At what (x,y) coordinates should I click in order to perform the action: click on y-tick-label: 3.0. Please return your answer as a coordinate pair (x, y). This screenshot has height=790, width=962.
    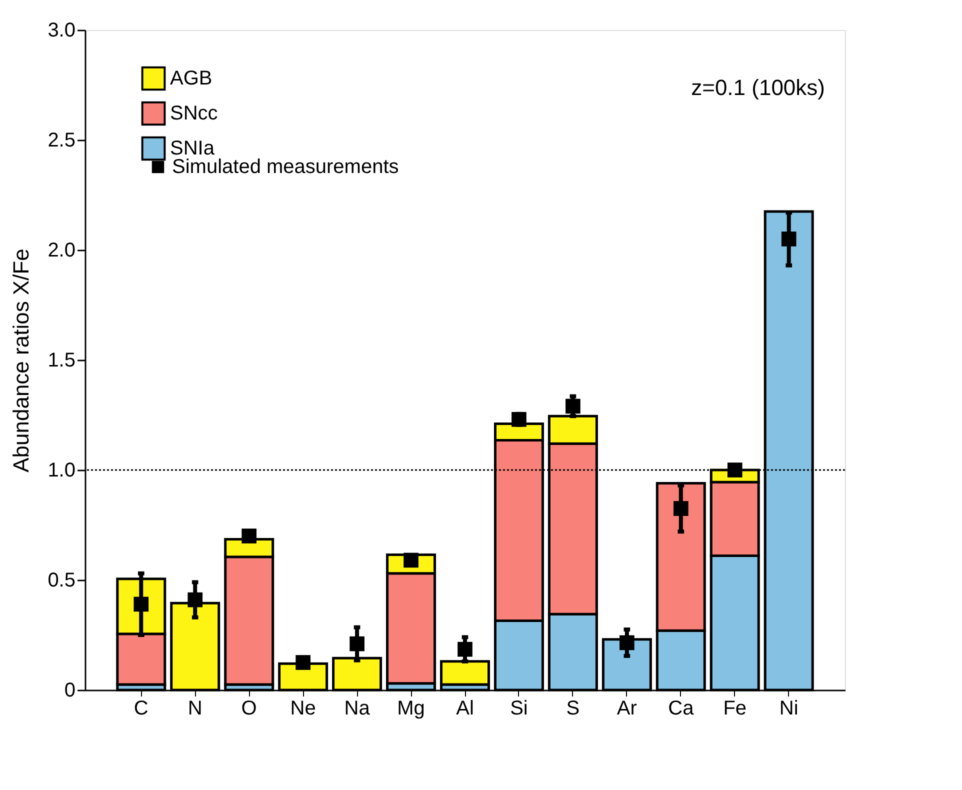
    Looking at the image, I should click on (62, 31).